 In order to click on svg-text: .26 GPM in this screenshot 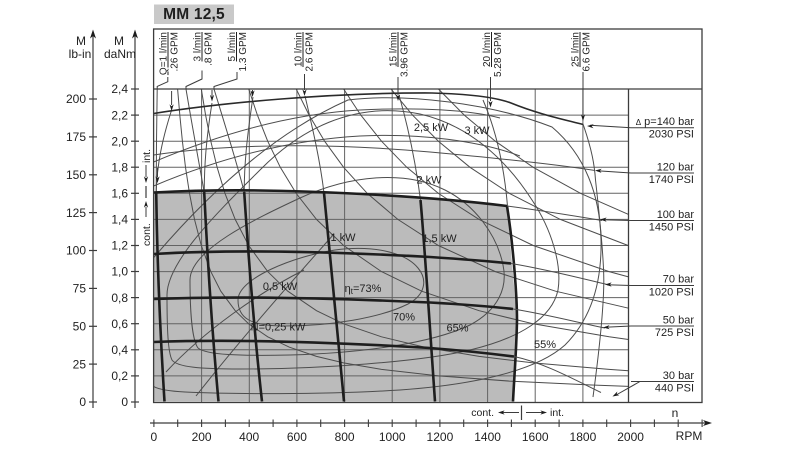, I will do `click(175, 51)`.